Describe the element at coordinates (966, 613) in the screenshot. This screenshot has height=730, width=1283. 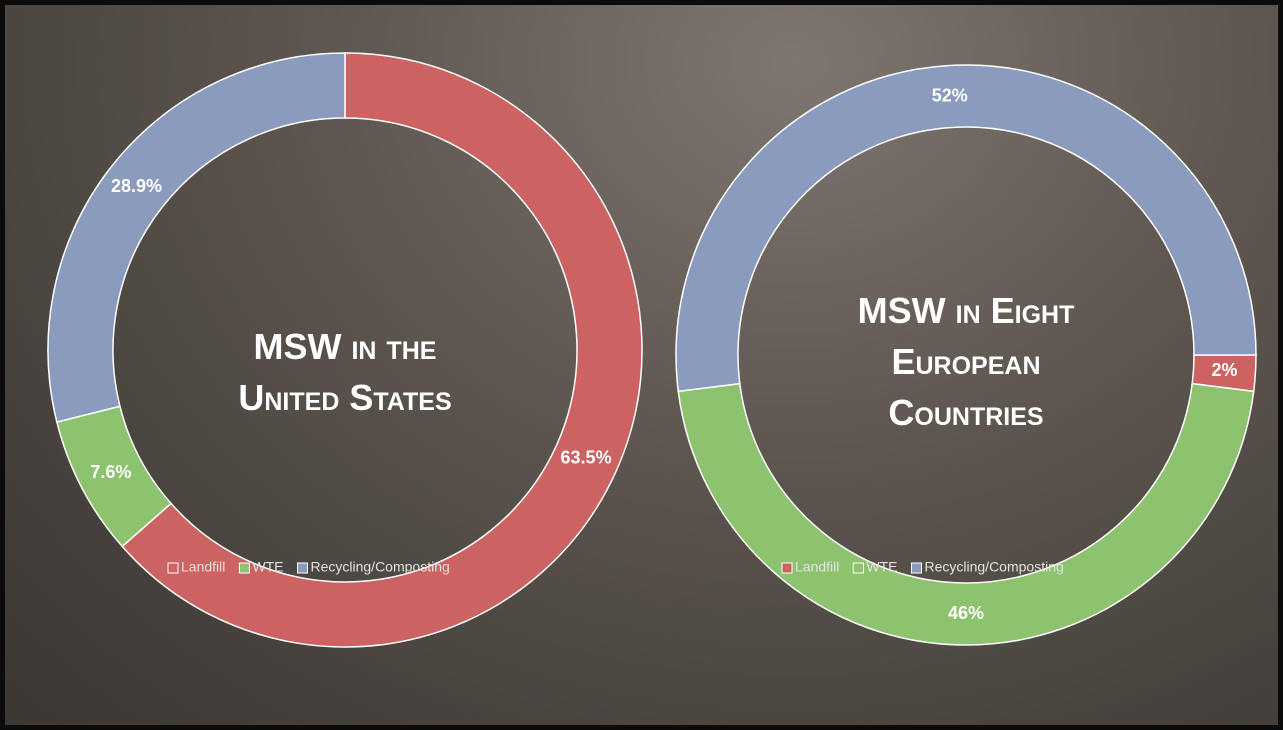
I see `data-label: 46%` at that location.